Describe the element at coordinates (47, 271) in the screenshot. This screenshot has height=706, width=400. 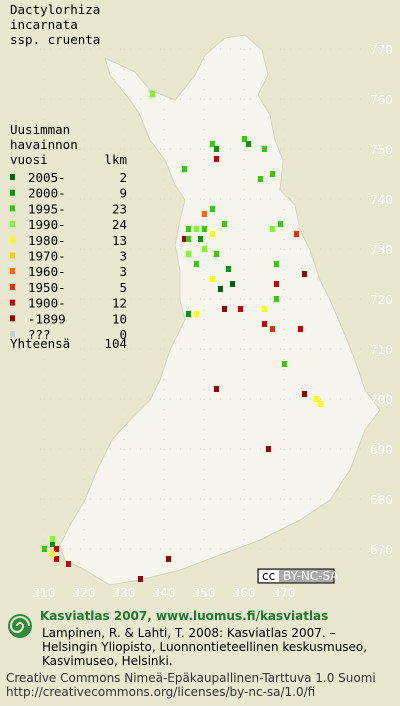
I see `legend-label: 1960-` at that location.